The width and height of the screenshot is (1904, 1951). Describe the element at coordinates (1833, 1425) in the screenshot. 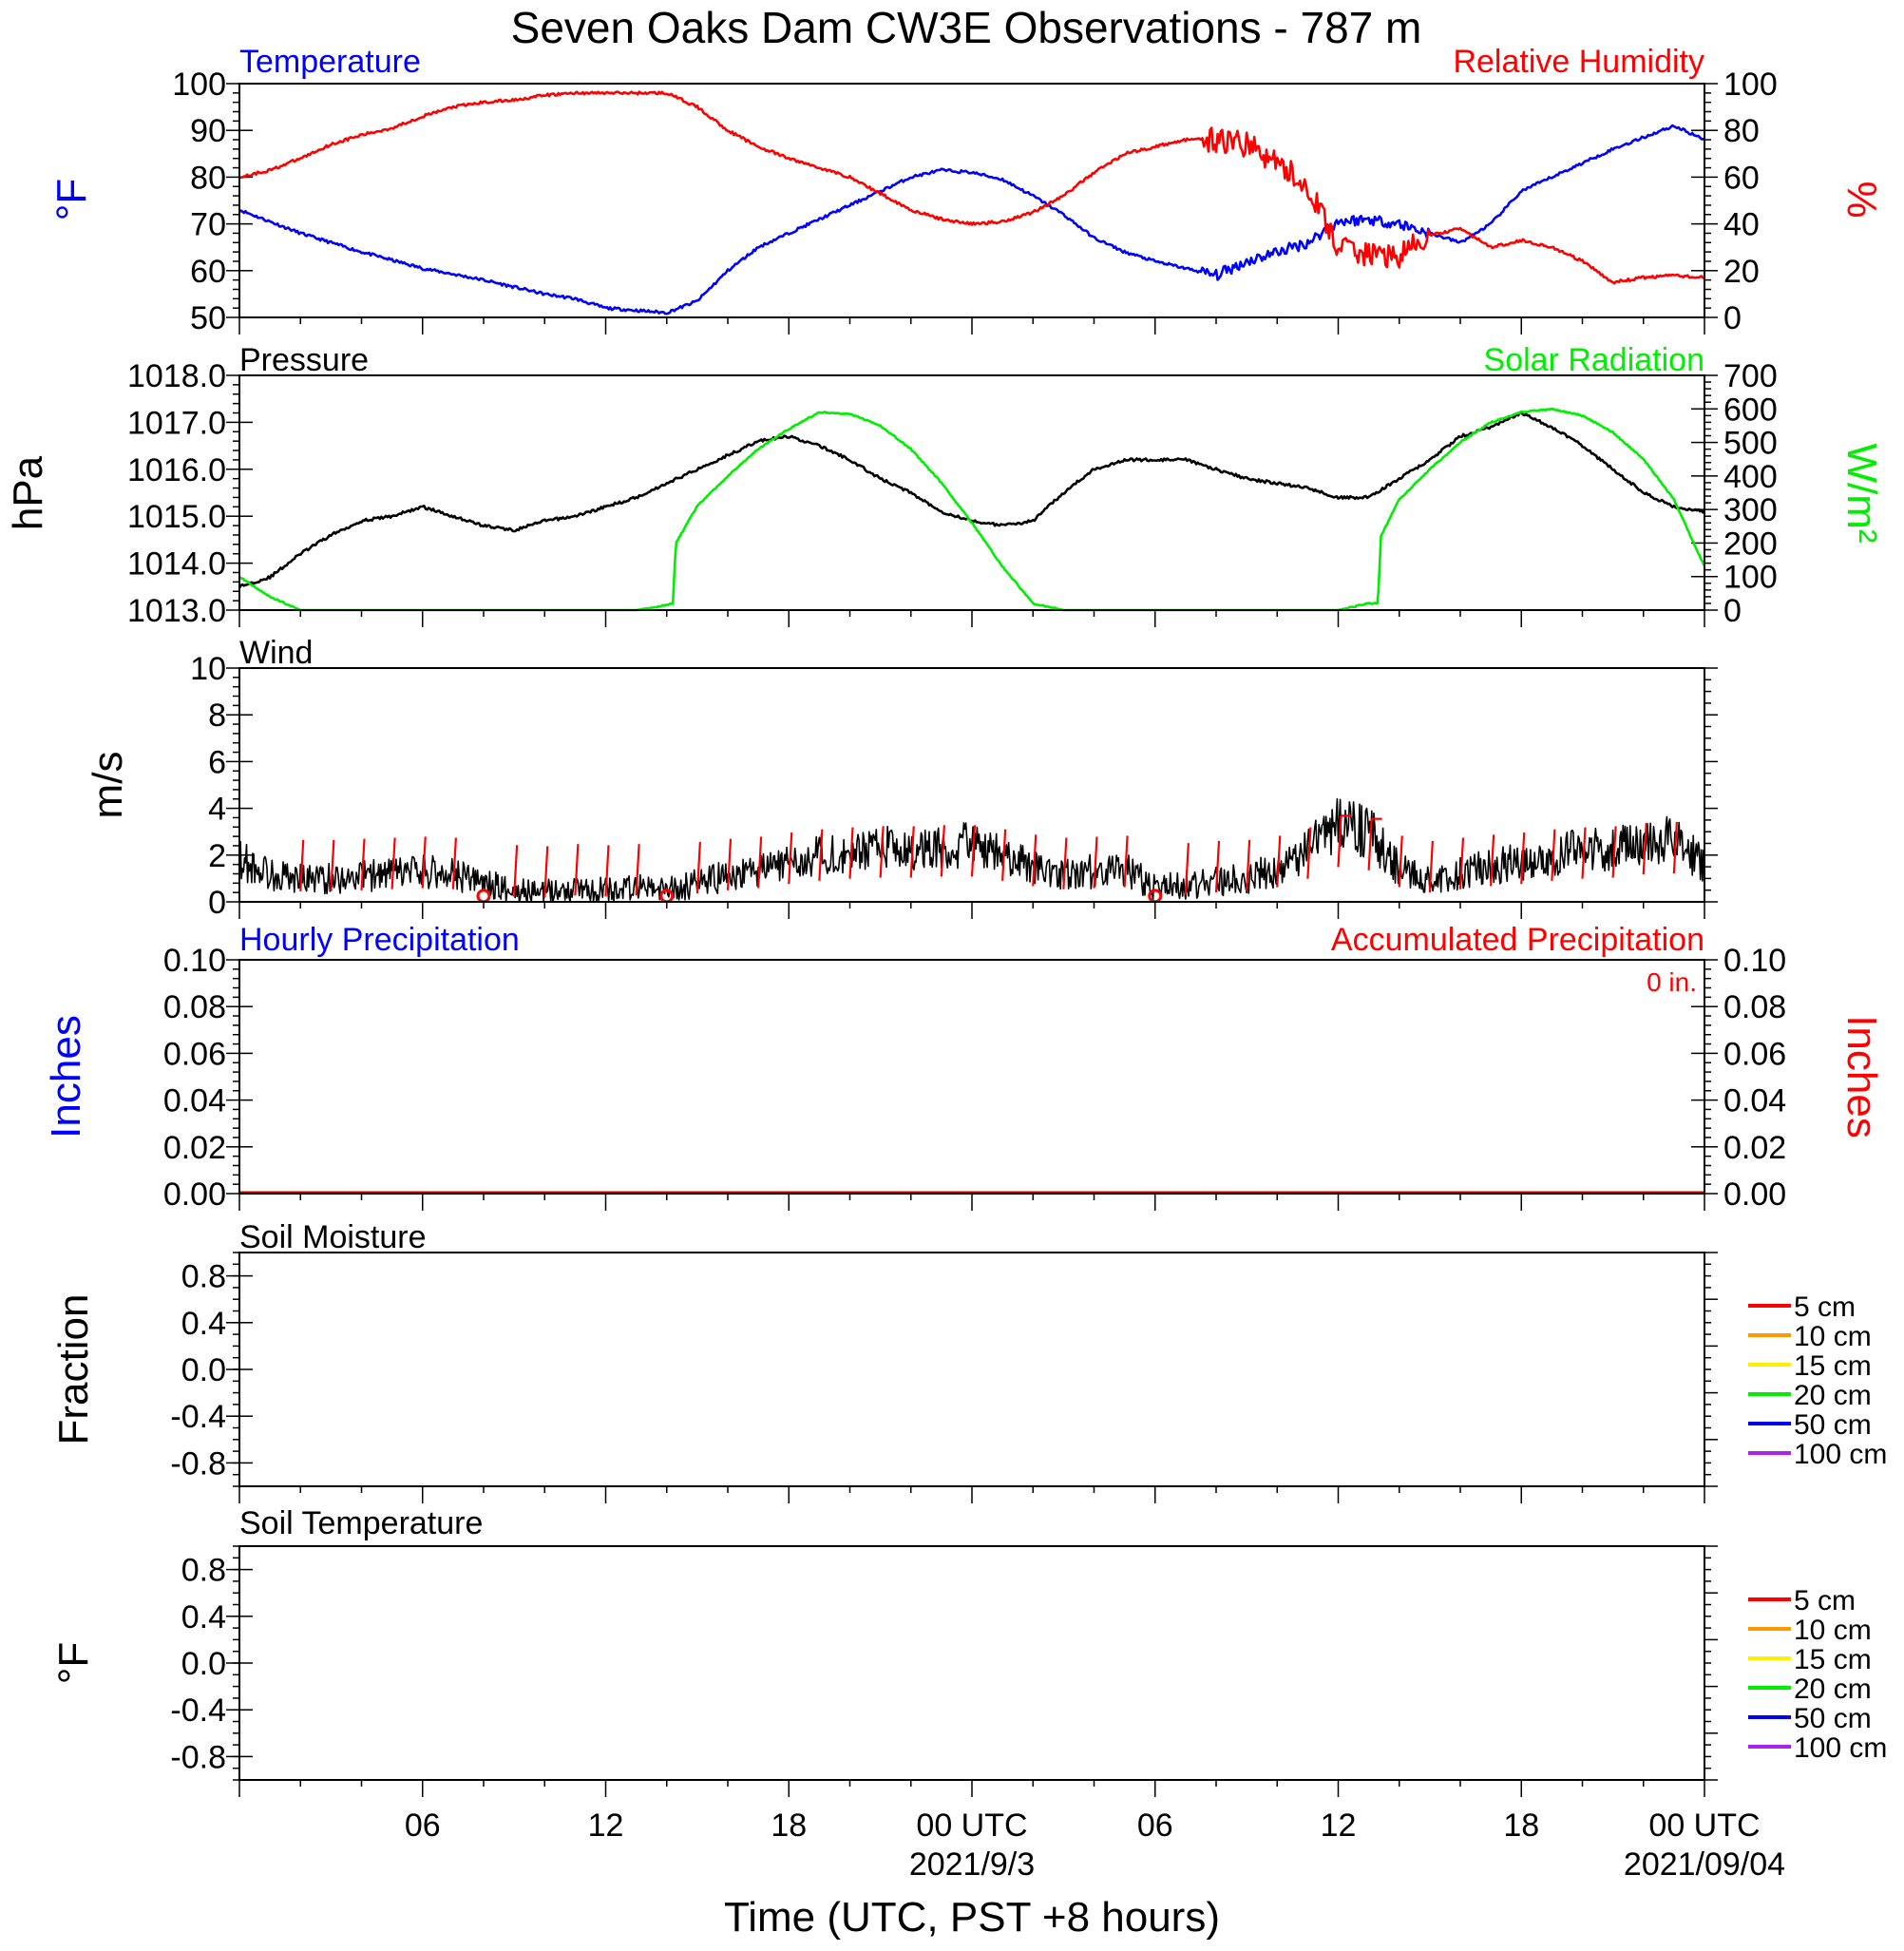

I see `soil-moisture-legend-label: 50 cm` at that location.